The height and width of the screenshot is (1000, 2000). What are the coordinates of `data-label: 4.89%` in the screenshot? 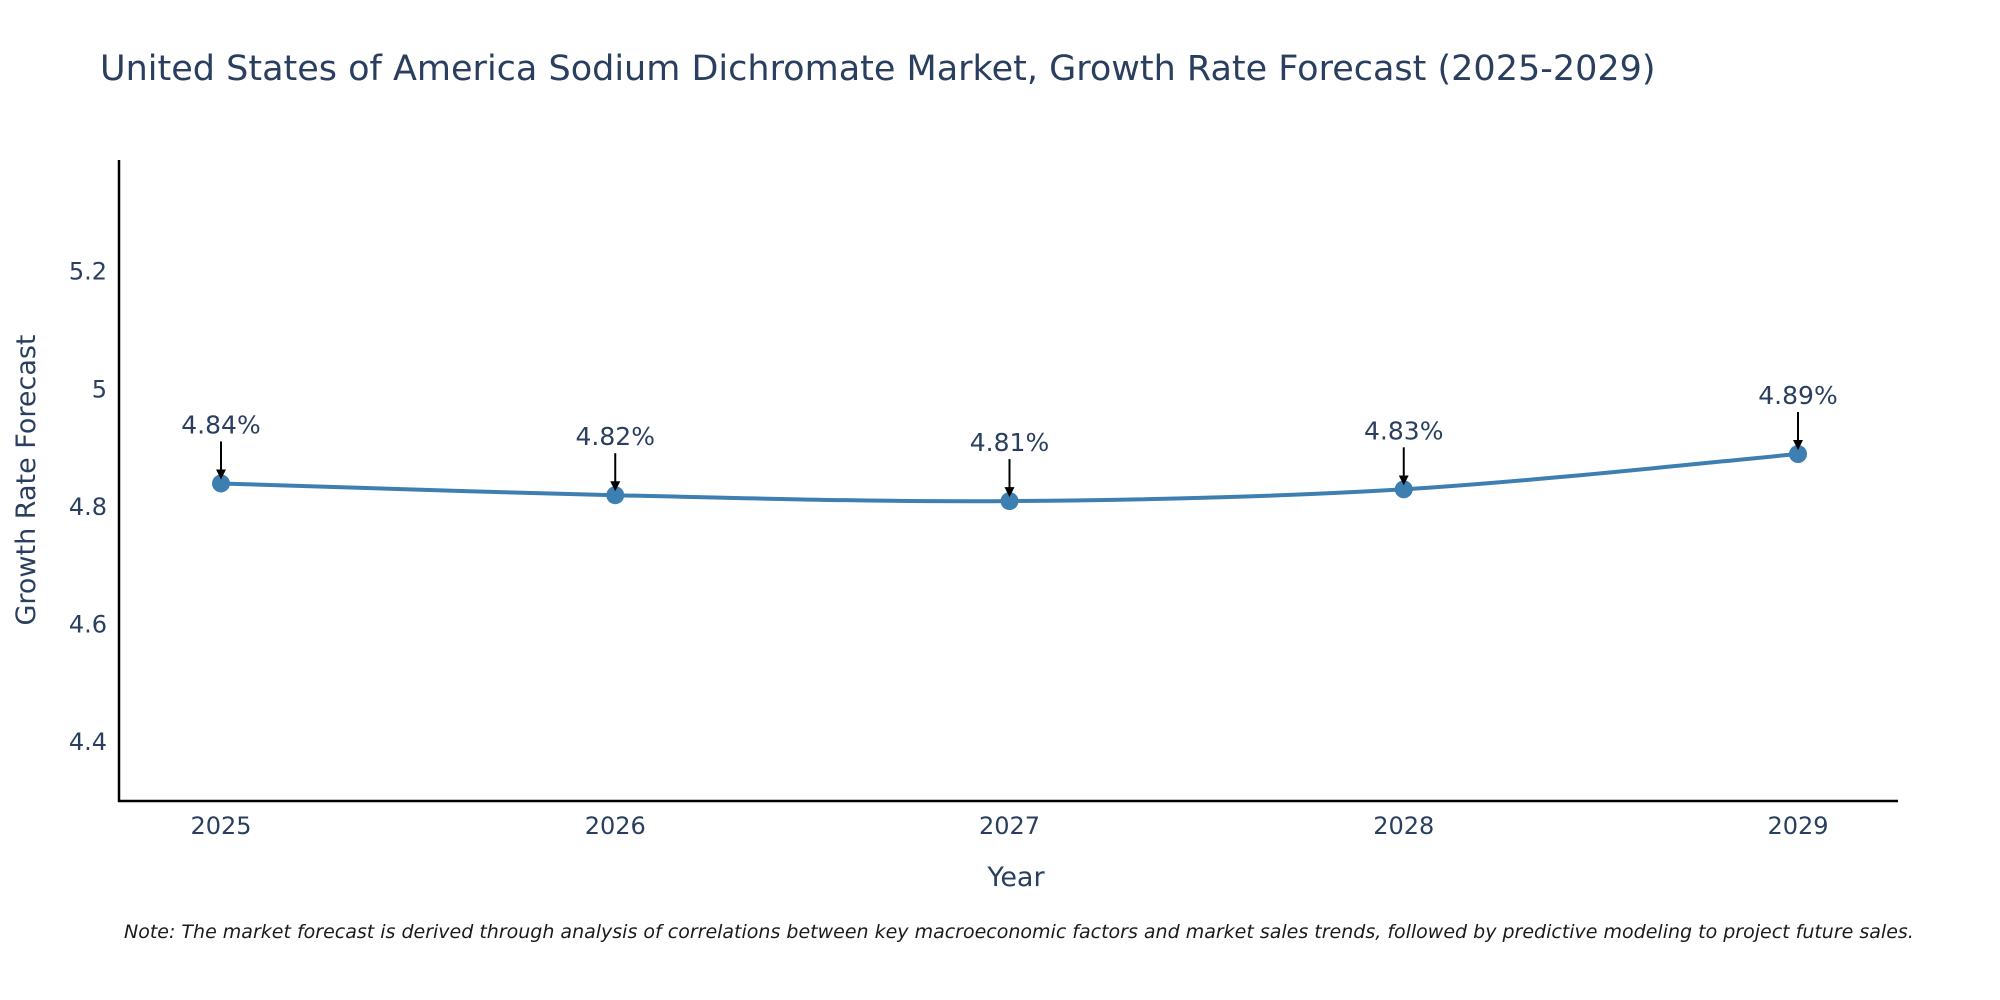 It's located at (1797, 395).